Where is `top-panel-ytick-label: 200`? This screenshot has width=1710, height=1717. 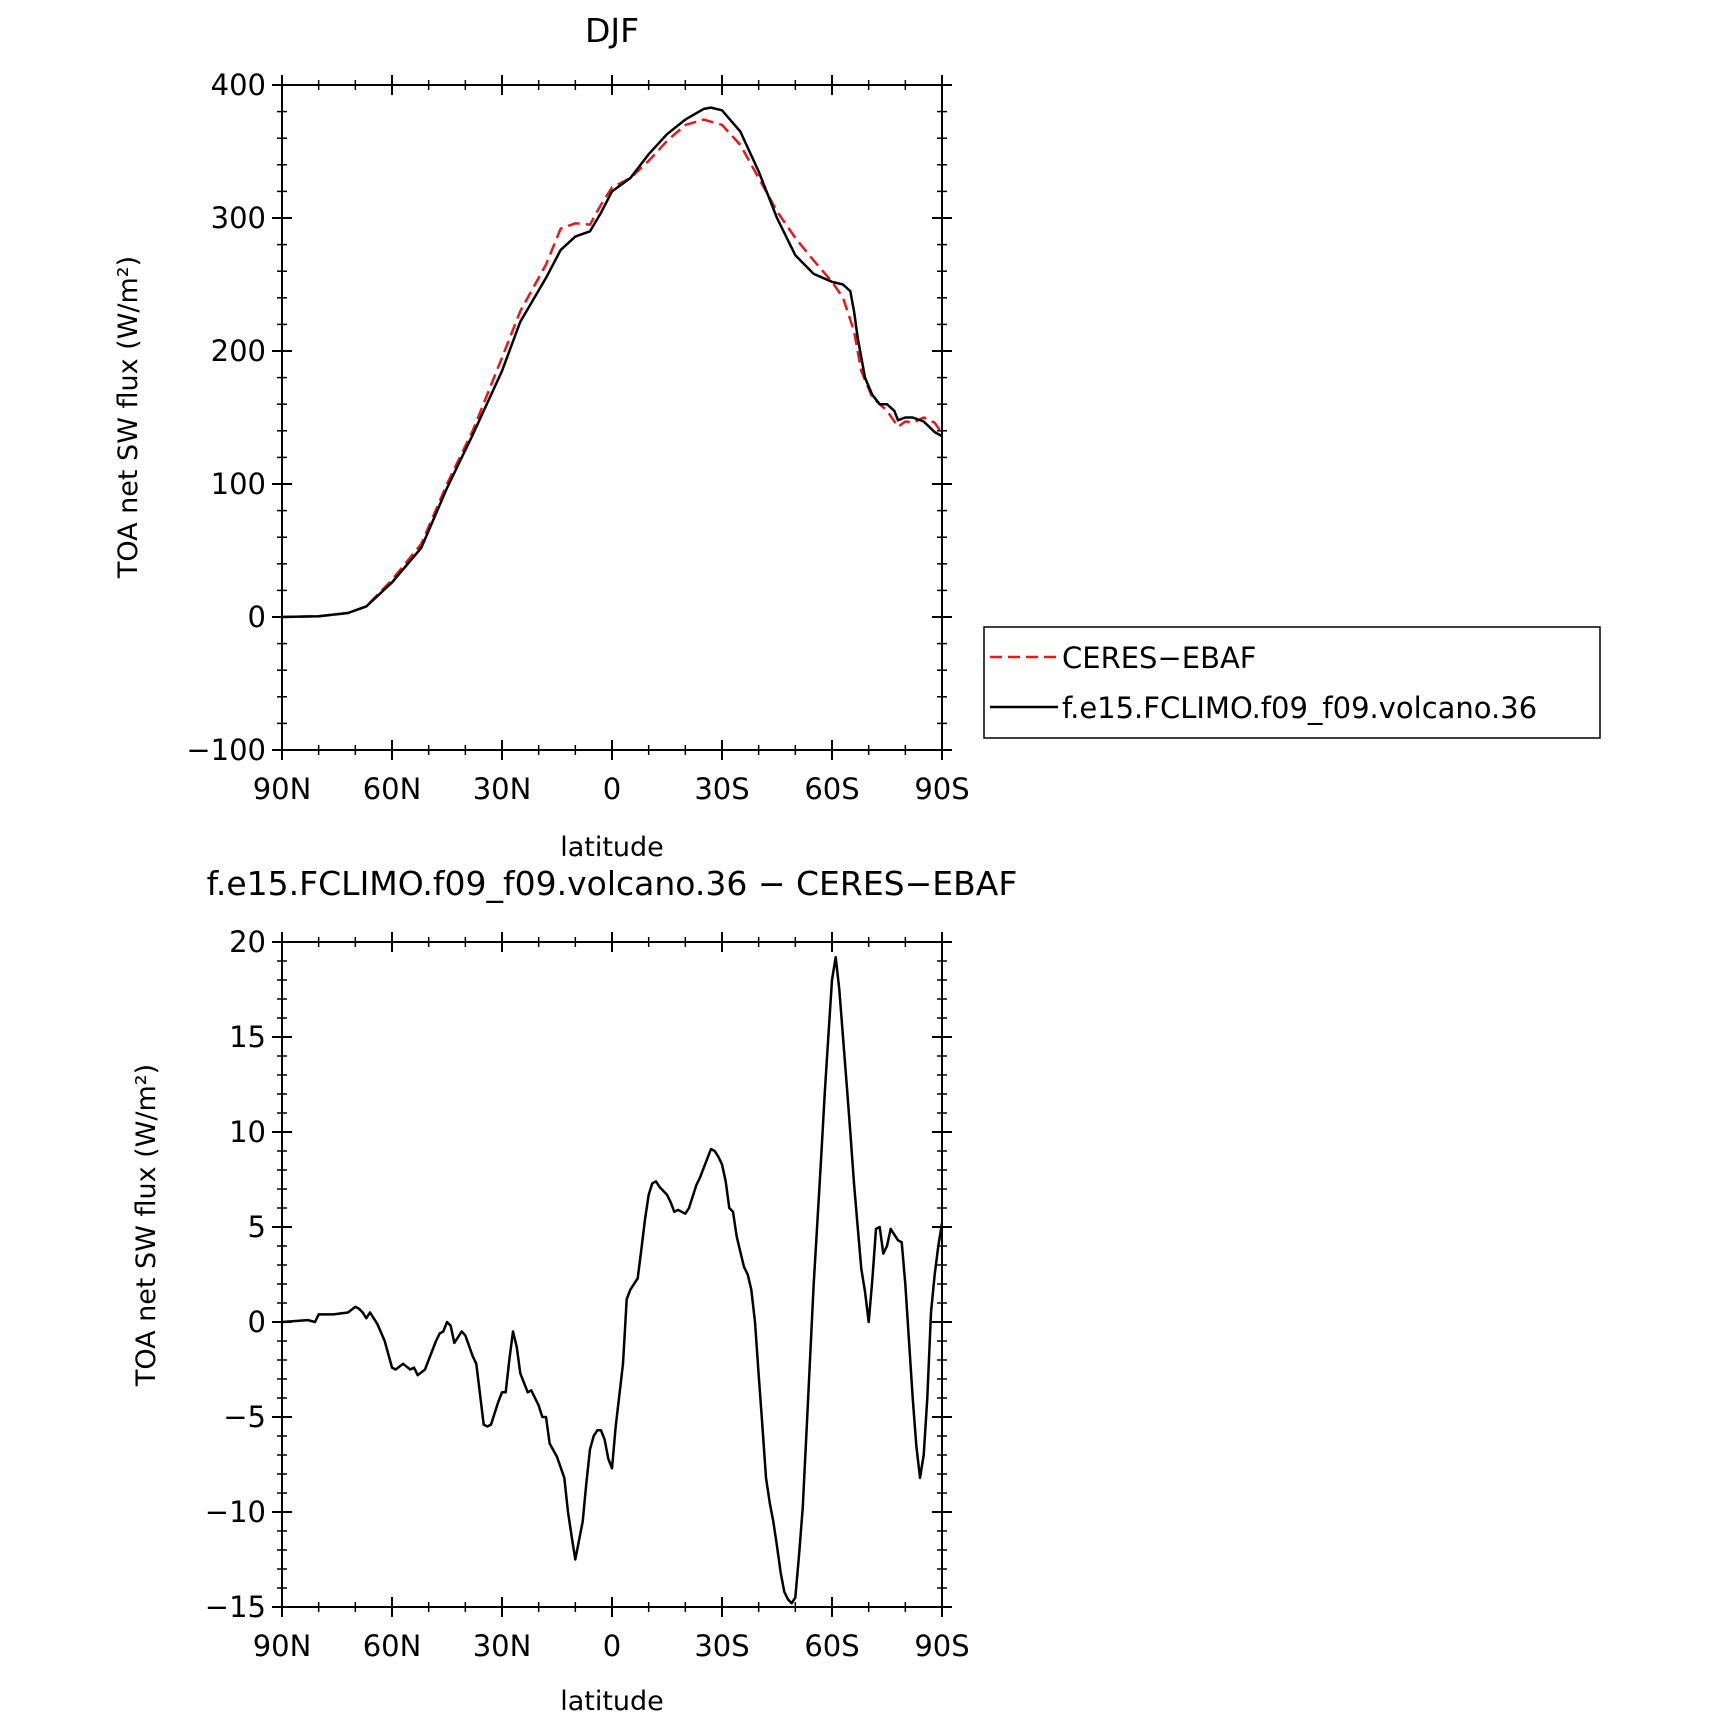
top-panel-ytick-label: 200 is located at coordinates (238, 351).